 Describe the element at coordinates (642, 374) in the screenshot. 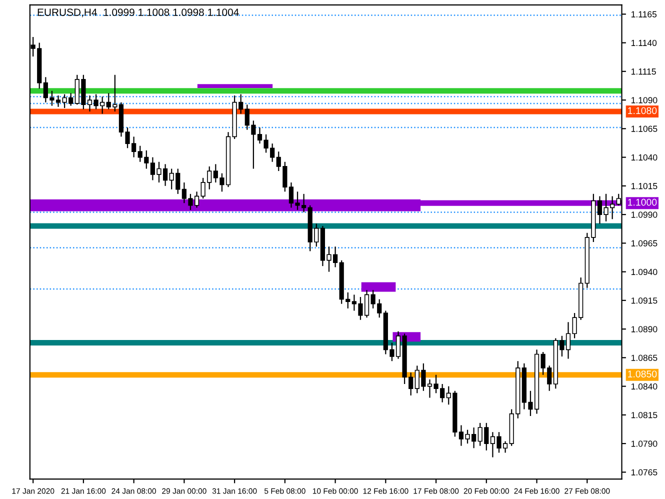

I see `ref-line-label: 1.0850` at that location.